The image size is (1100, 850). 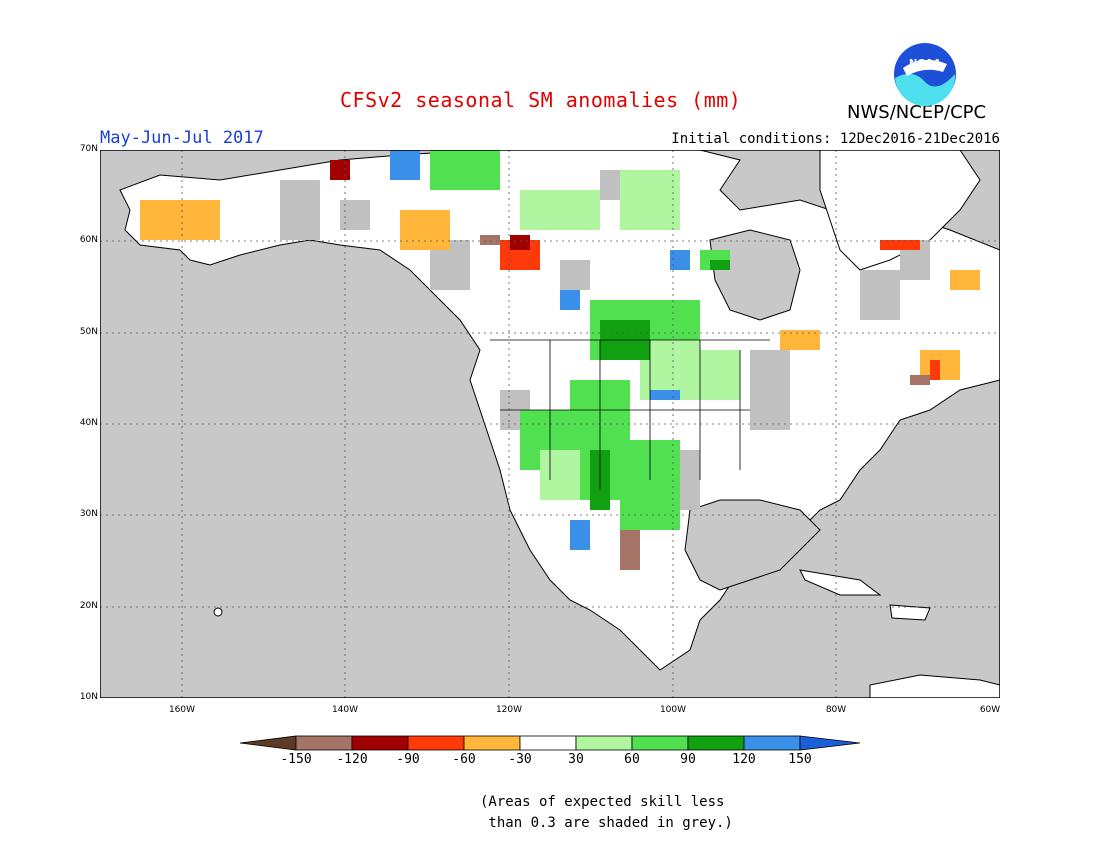 I want to click on lat-axis: 70N 60N 50N 40N 30N 20N 10N, so click(x=84, y=424).